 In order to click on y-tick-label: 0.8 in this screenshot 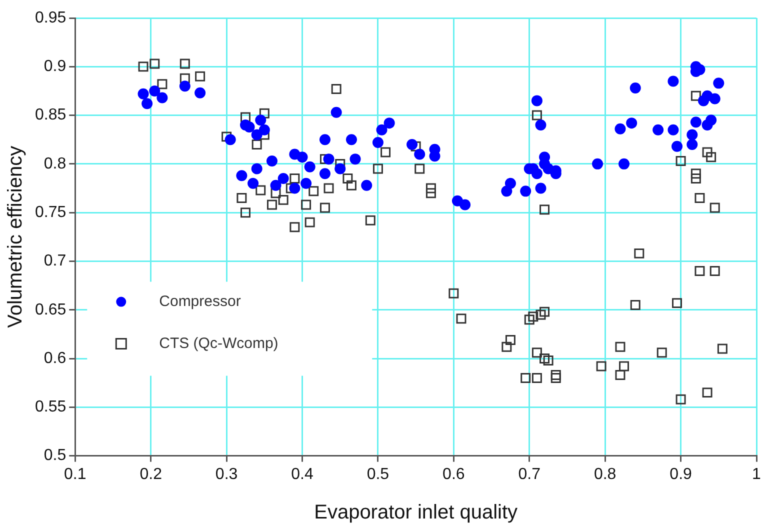, I will do `click(55, 163)`.